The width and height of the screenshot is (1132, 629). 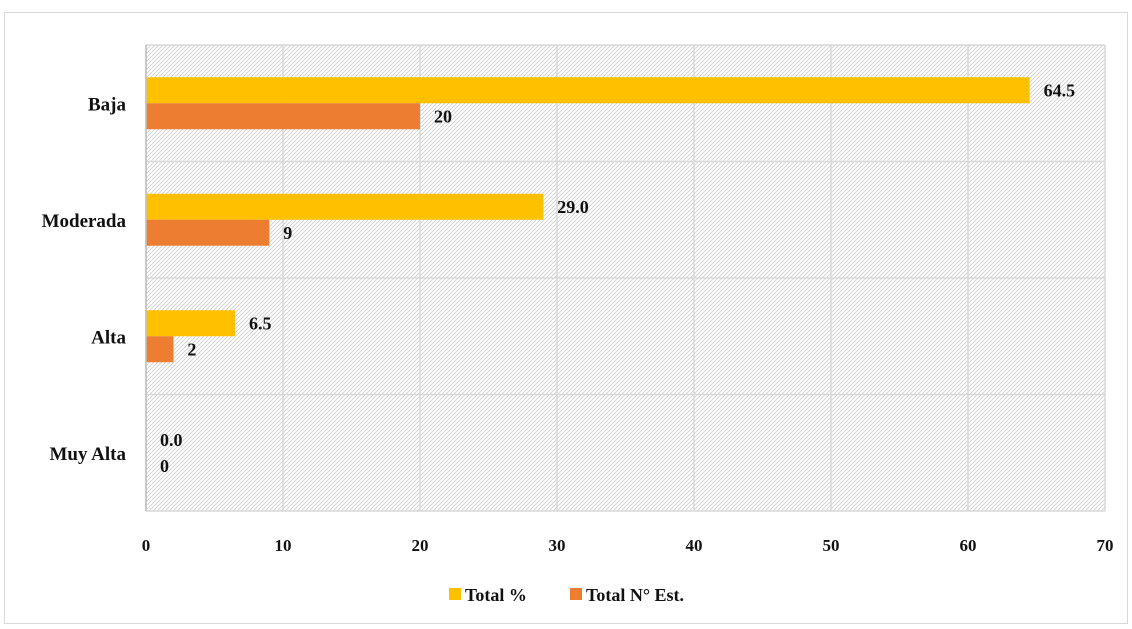 What do you see at coordinates (84, 221) in the screenshot?
I see `category-label: Moderada` at bounding box center [84, 221].